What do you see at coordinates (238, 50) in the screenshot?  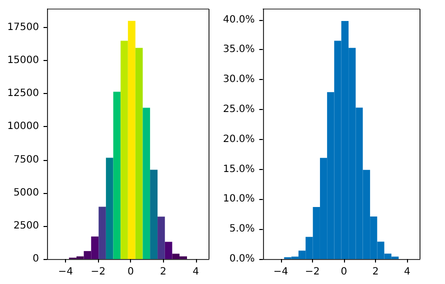 I see `y-tick-label: 35.0%` at bounding box center [238, 50].